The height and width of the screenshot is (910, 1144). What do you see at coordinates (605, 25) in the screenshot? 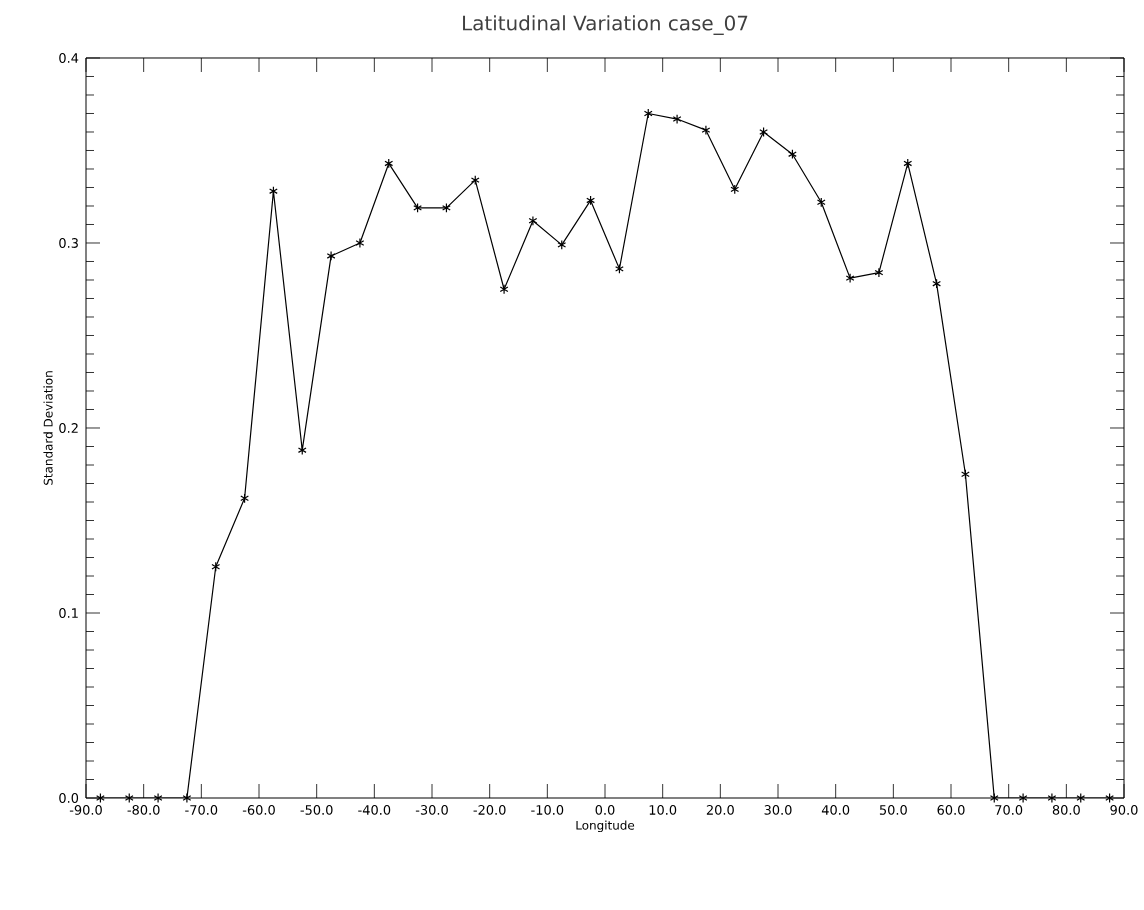
I see `chart-title: Latitudinal Variation case_07` at bounding box center [605, 25].